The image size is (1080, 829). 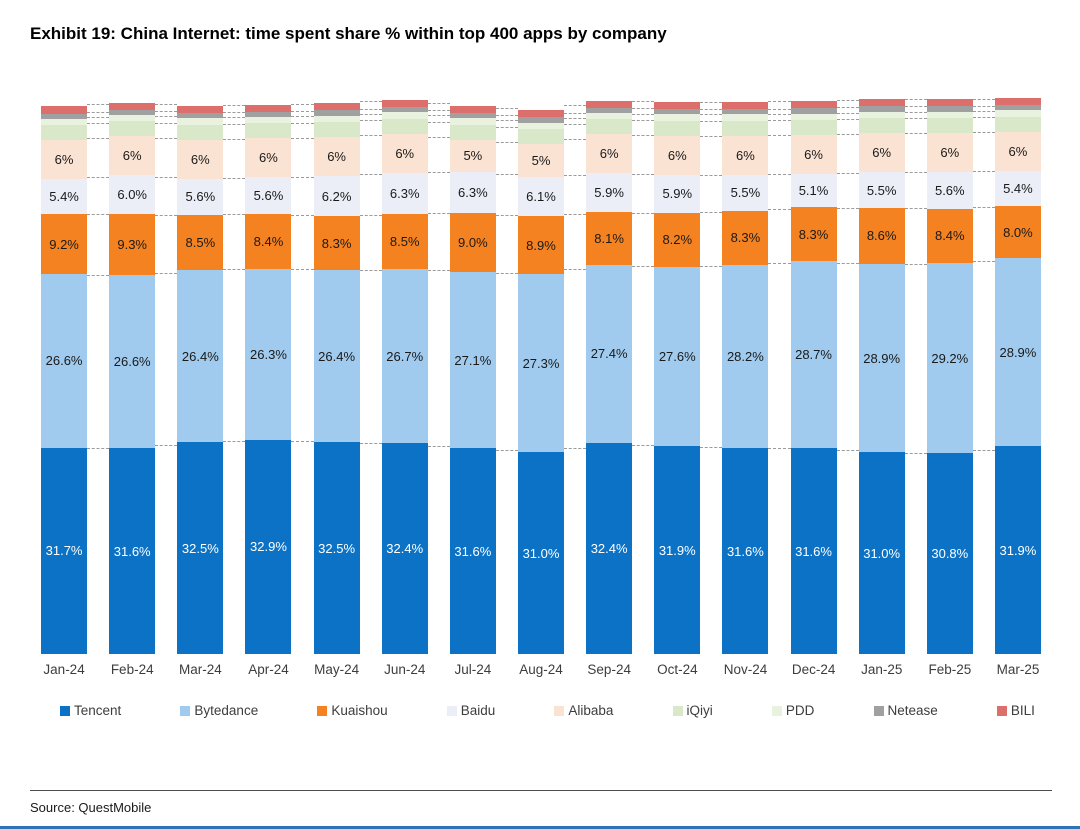 What do you see at coordinates (268, 379) in the screenshot?
I see `stacked-bar-apr-24: 32.9% 26.3% 8.4% 5.6% 6%` at bounding box center [268, 379].